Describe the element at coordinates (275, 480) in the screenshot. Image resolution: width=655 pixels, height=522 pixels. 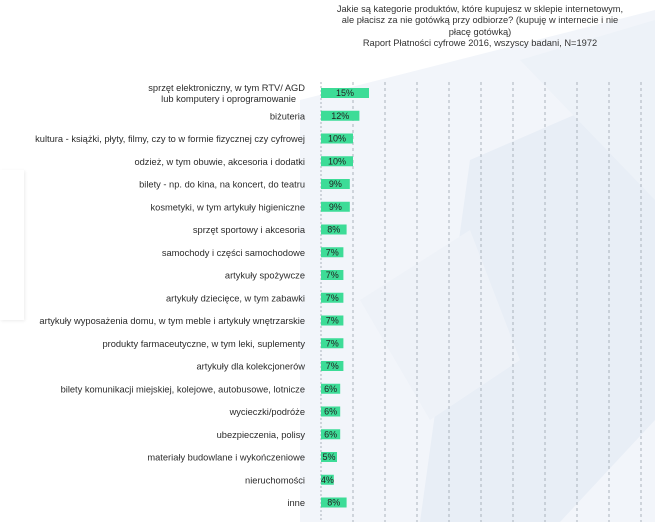
I see `category-label: nieruchomości` at that location.